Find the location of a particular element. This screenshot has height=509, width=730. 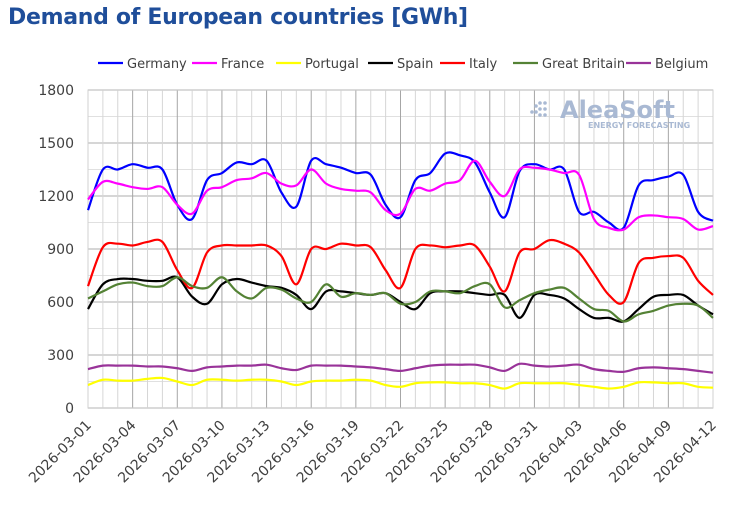

y-tick-label: 900 is located at coordinates (60, 250).